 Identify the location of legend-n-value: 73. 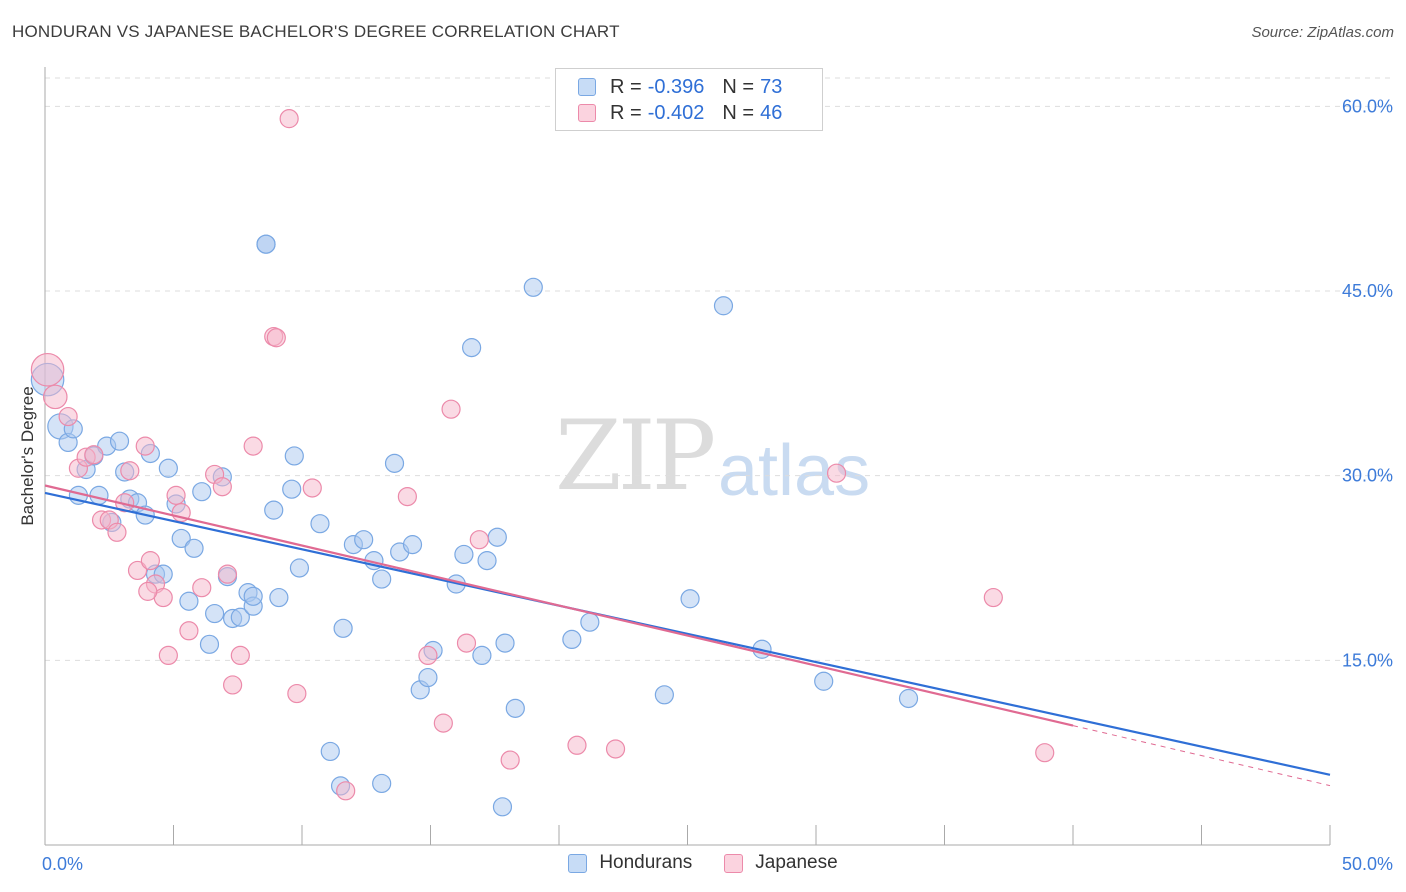
(771, 86).